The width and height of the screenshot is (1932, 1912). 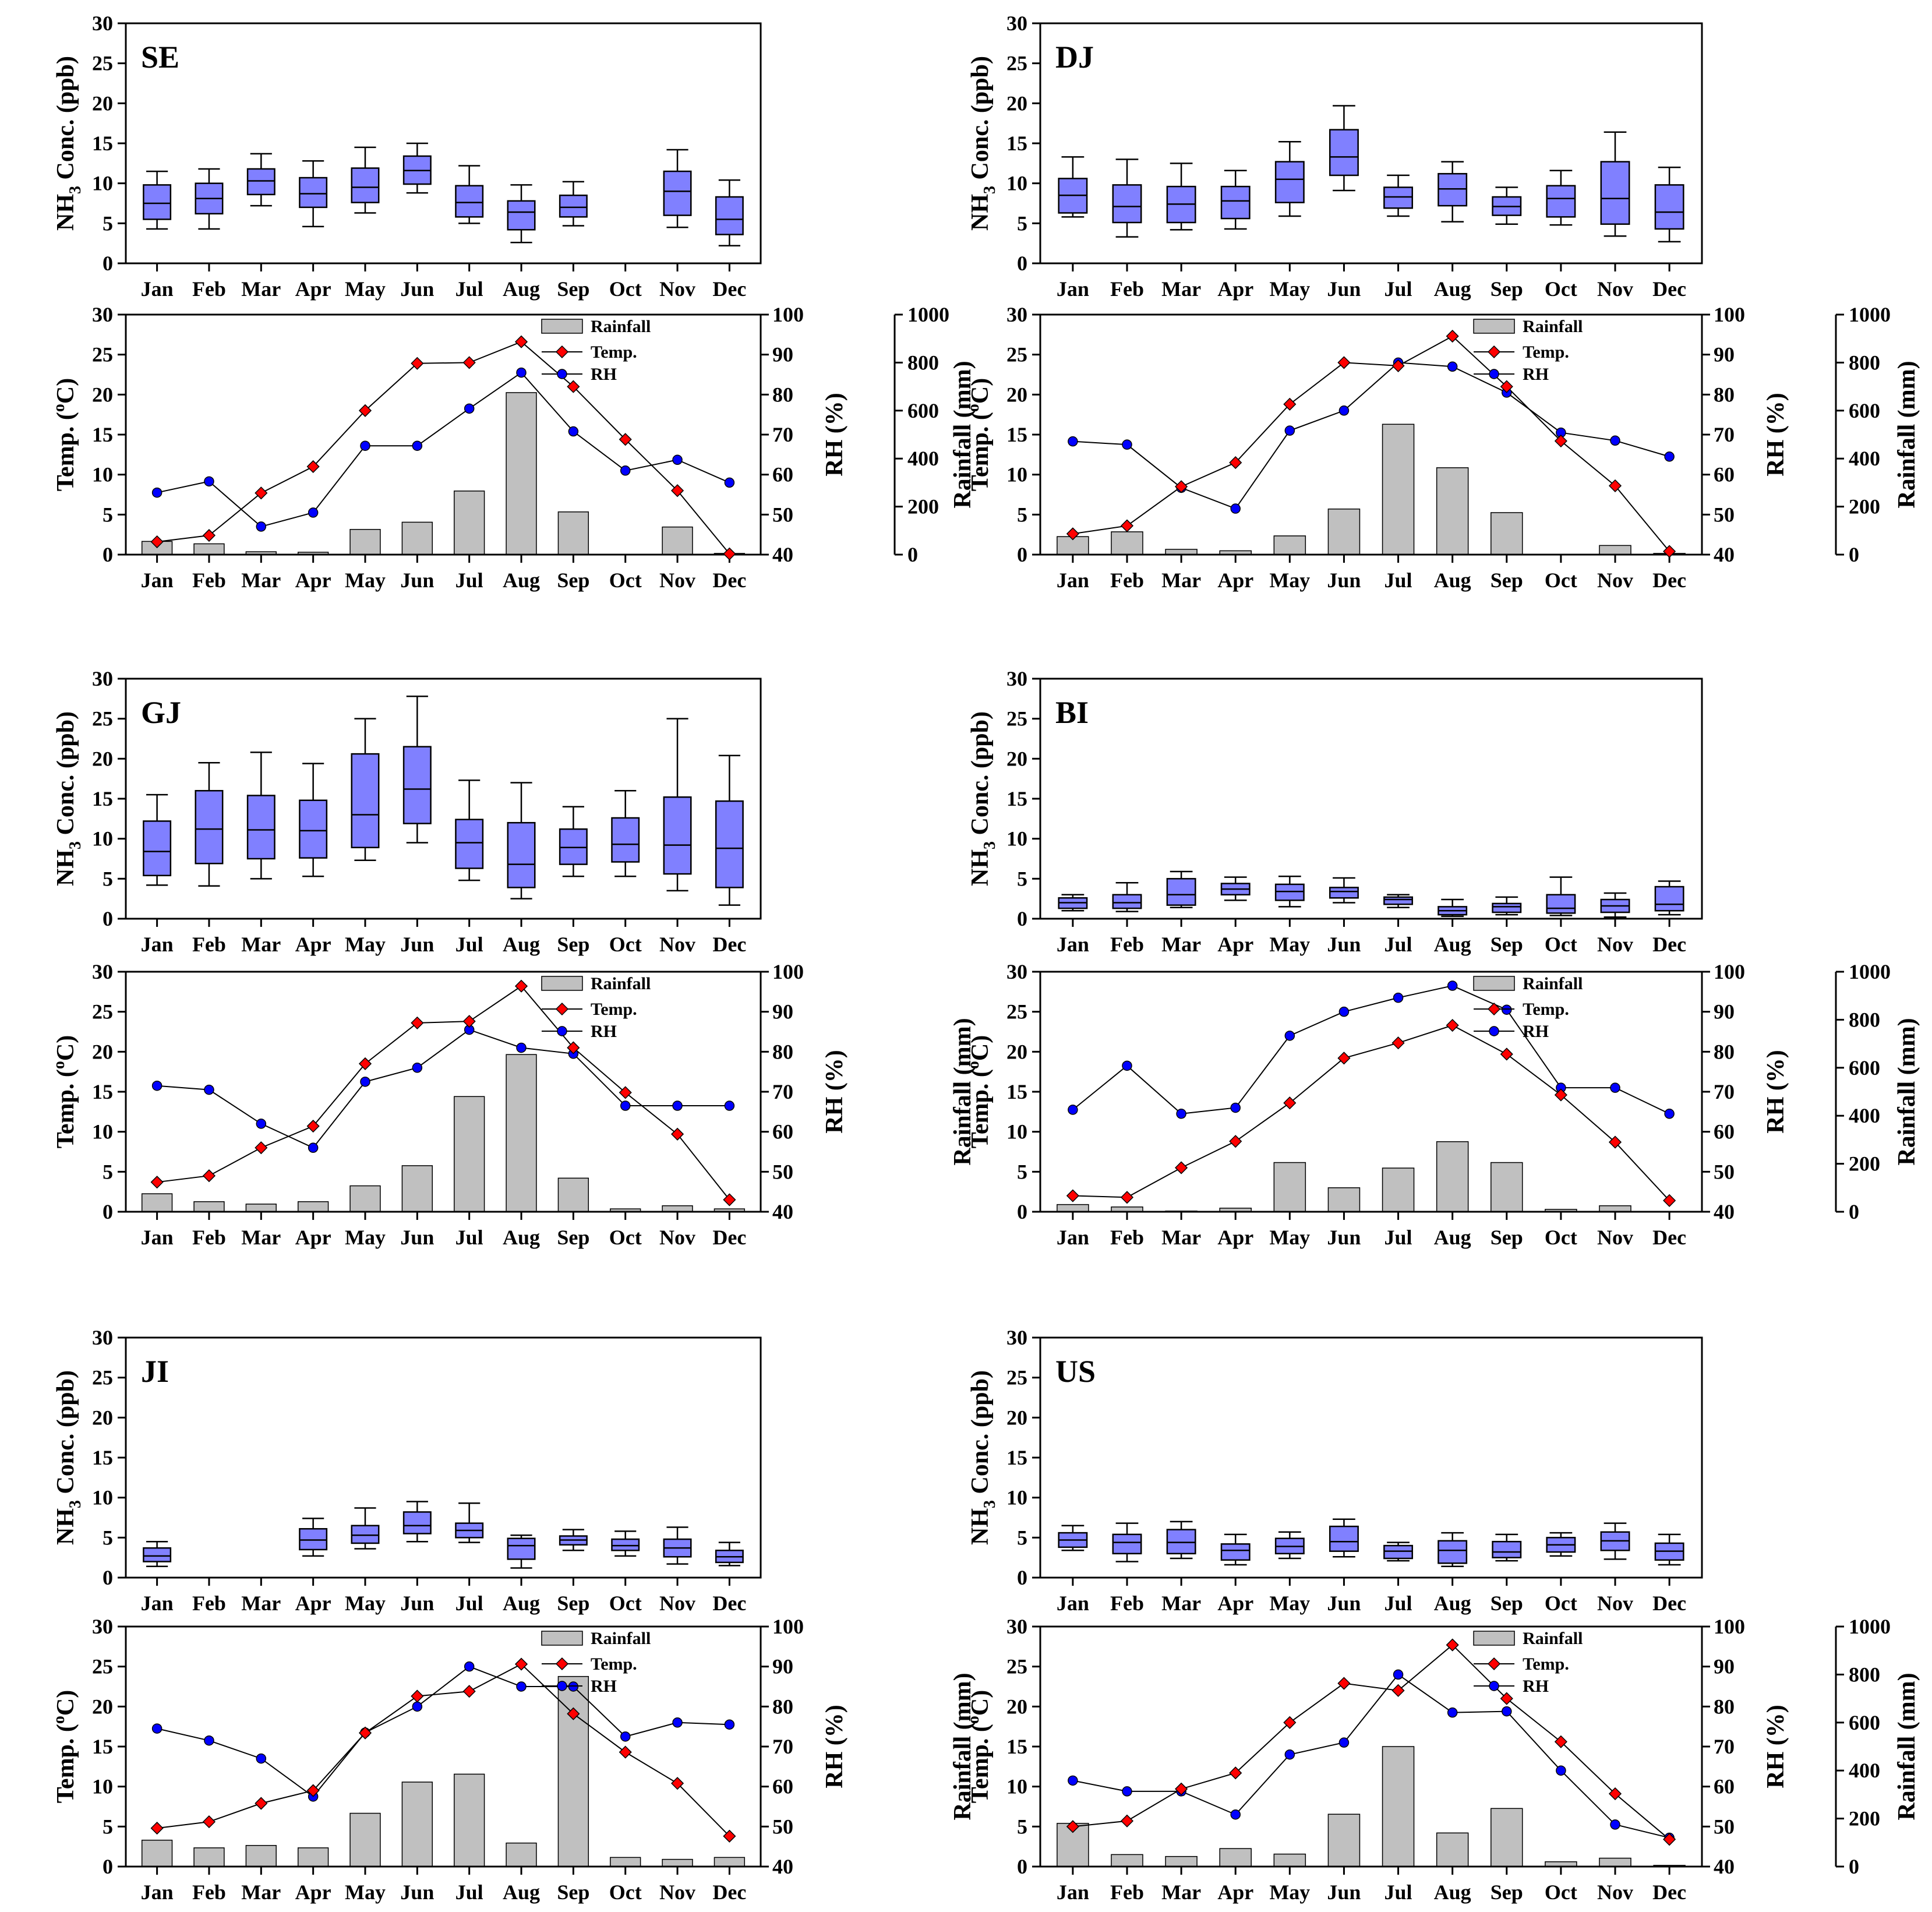 I want to click on box-may, so click(x=365, y=180).